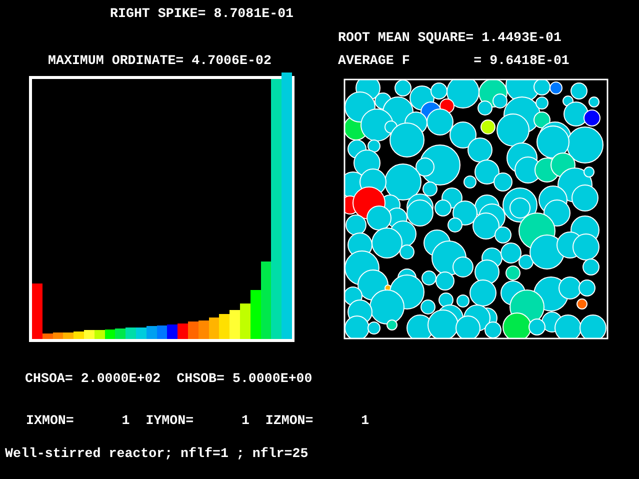  Describe the element at coordinates (156, 453) in the screenshot. I see `text: Well-stirred reactor; nflf=1 ; nflr=25` at that location.